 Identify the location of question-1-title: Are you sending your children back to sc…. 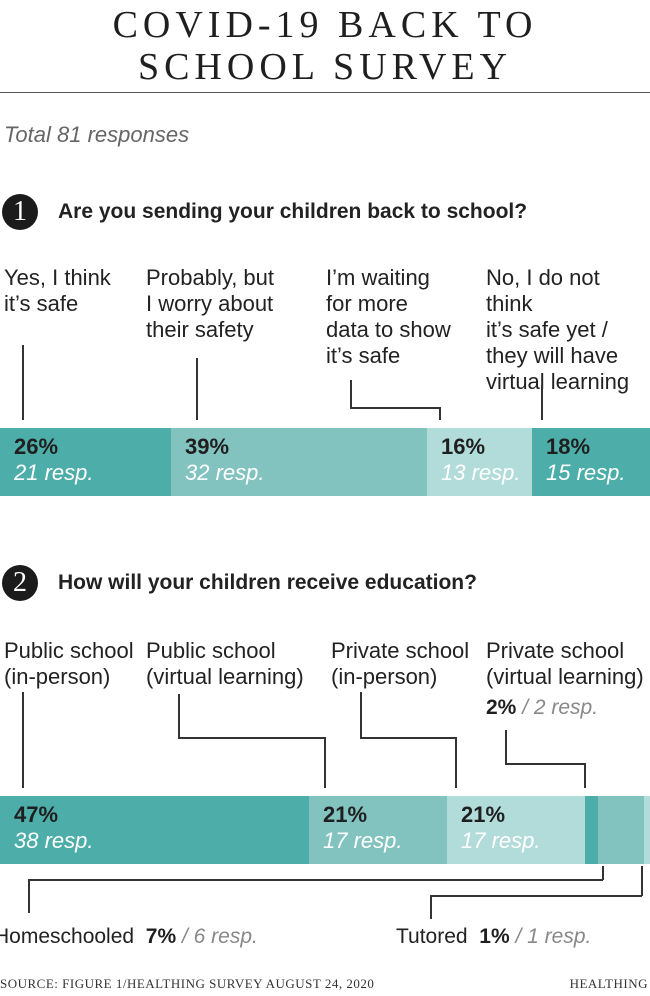
(293, 211).